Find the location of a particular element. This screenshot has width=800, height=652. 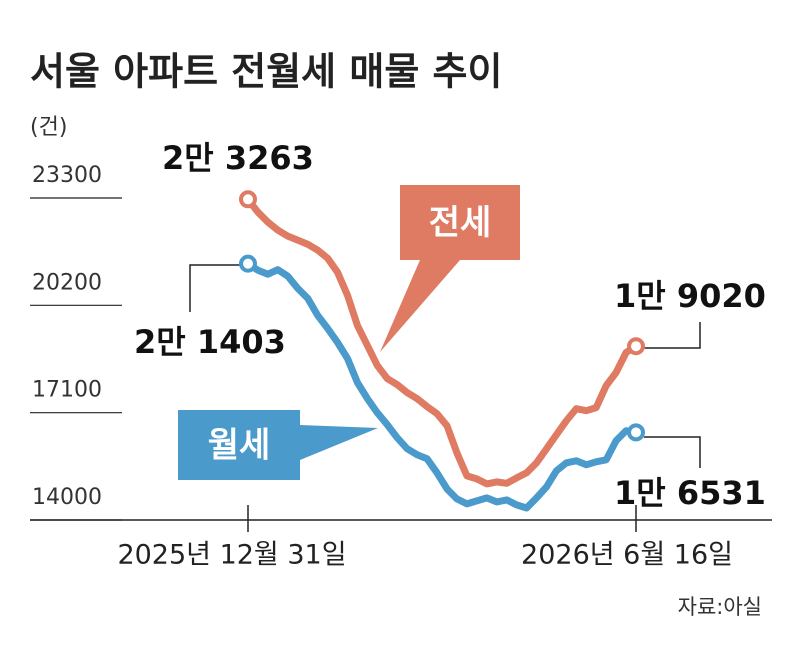

legend-label: 전세 is located at coordinates (460, 223).